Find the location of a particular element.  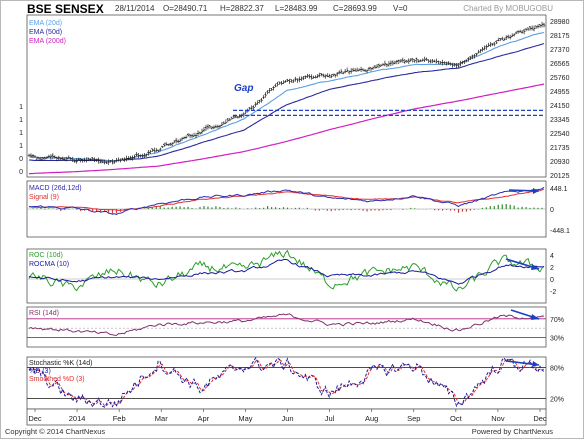

price-legend-item: EMA (20d) is located at coordinates (45, 23).